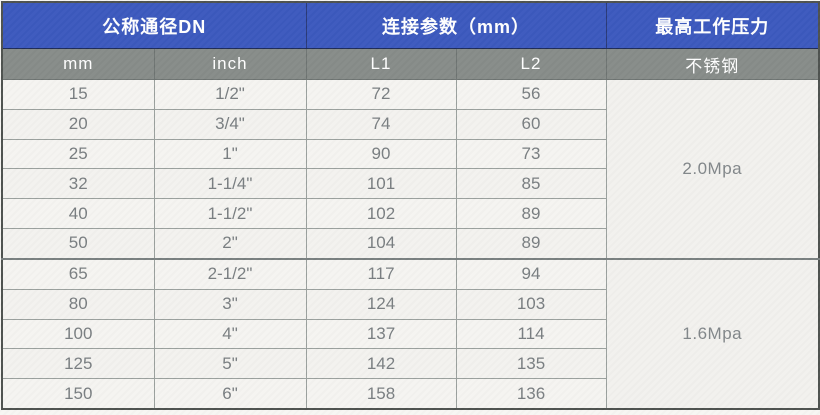 This screenshot has width=820, height=415. Describe the element at coordinates (78, 273) in the screenshot. I see `cell-mm: 65` at that location.